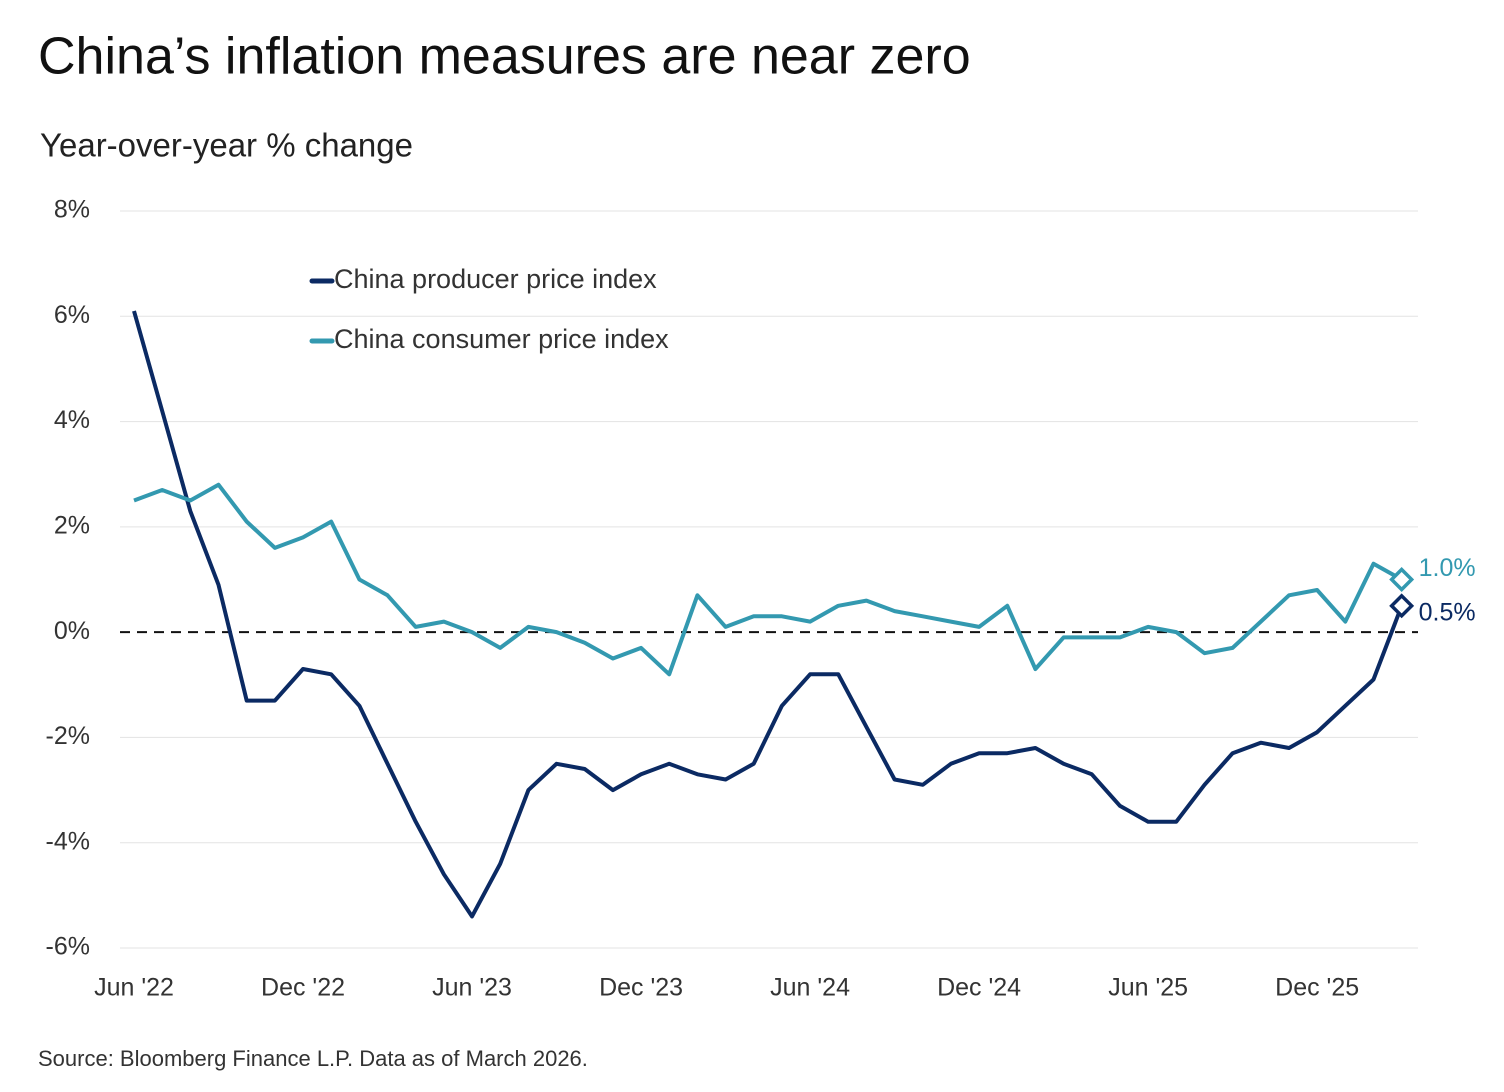 The height and width of the screenshot is (1092, 1504). What do you see at coordinates (1317, 988) in the screenshot?
I see `x-tick-label: Dec '25` at bounding box center [1317, 988].